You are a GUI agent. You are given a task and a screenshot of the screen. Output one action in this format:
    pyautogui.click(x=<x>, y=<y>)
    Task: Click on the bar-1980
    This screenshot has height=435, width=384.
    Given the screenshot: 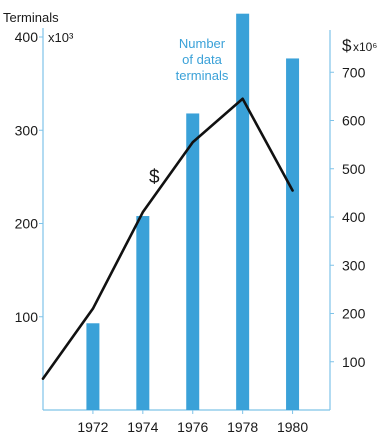 What is the action you would take?
    pyautogui.click(x=293, y=234)
    